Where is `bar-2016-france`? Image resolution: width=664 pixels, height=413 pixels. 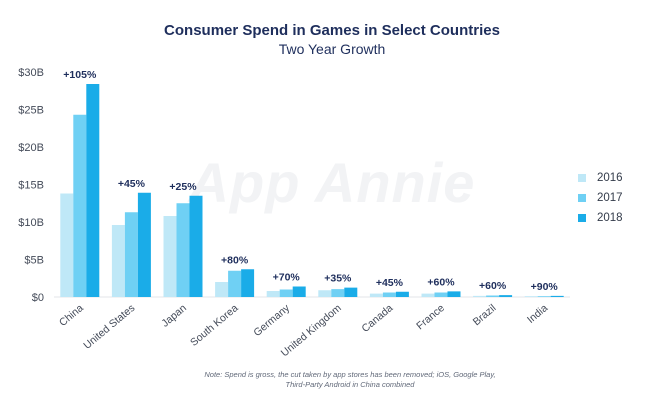 bar-2016-france is located at coordinates (428, 295).